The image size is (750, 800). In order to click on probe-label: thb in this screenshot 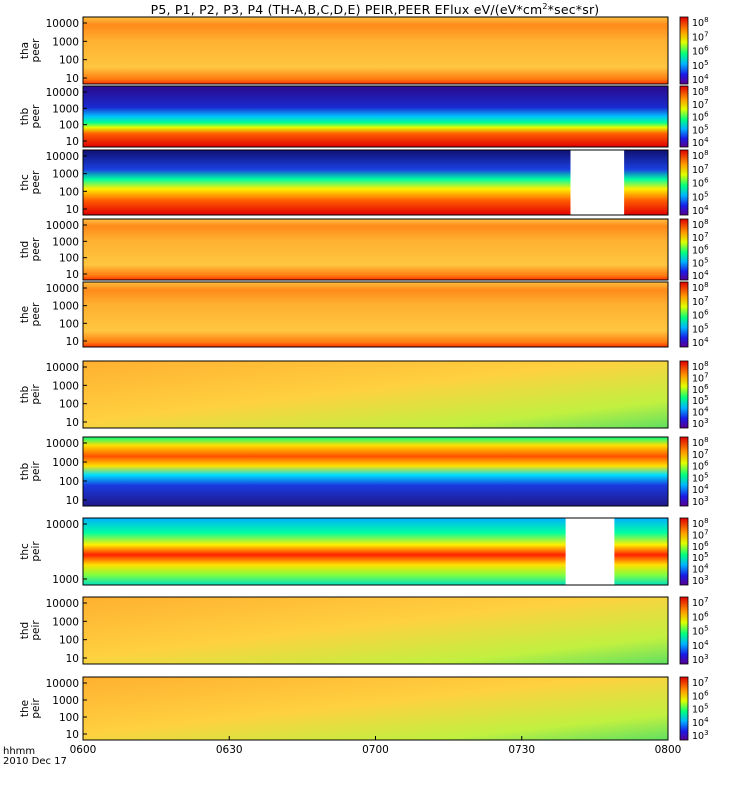, I will do `click(25, 116)`.